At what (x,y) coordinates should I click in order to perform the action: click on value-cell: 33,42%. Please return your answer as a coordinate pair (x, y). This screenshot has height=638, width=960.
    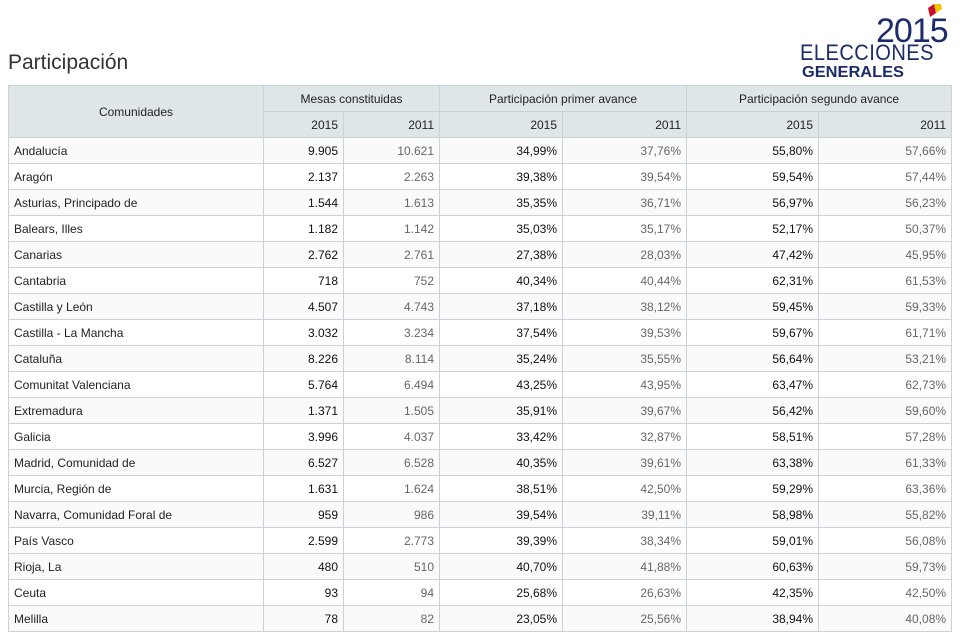
    Looking at the image, I should click on (501, 436).